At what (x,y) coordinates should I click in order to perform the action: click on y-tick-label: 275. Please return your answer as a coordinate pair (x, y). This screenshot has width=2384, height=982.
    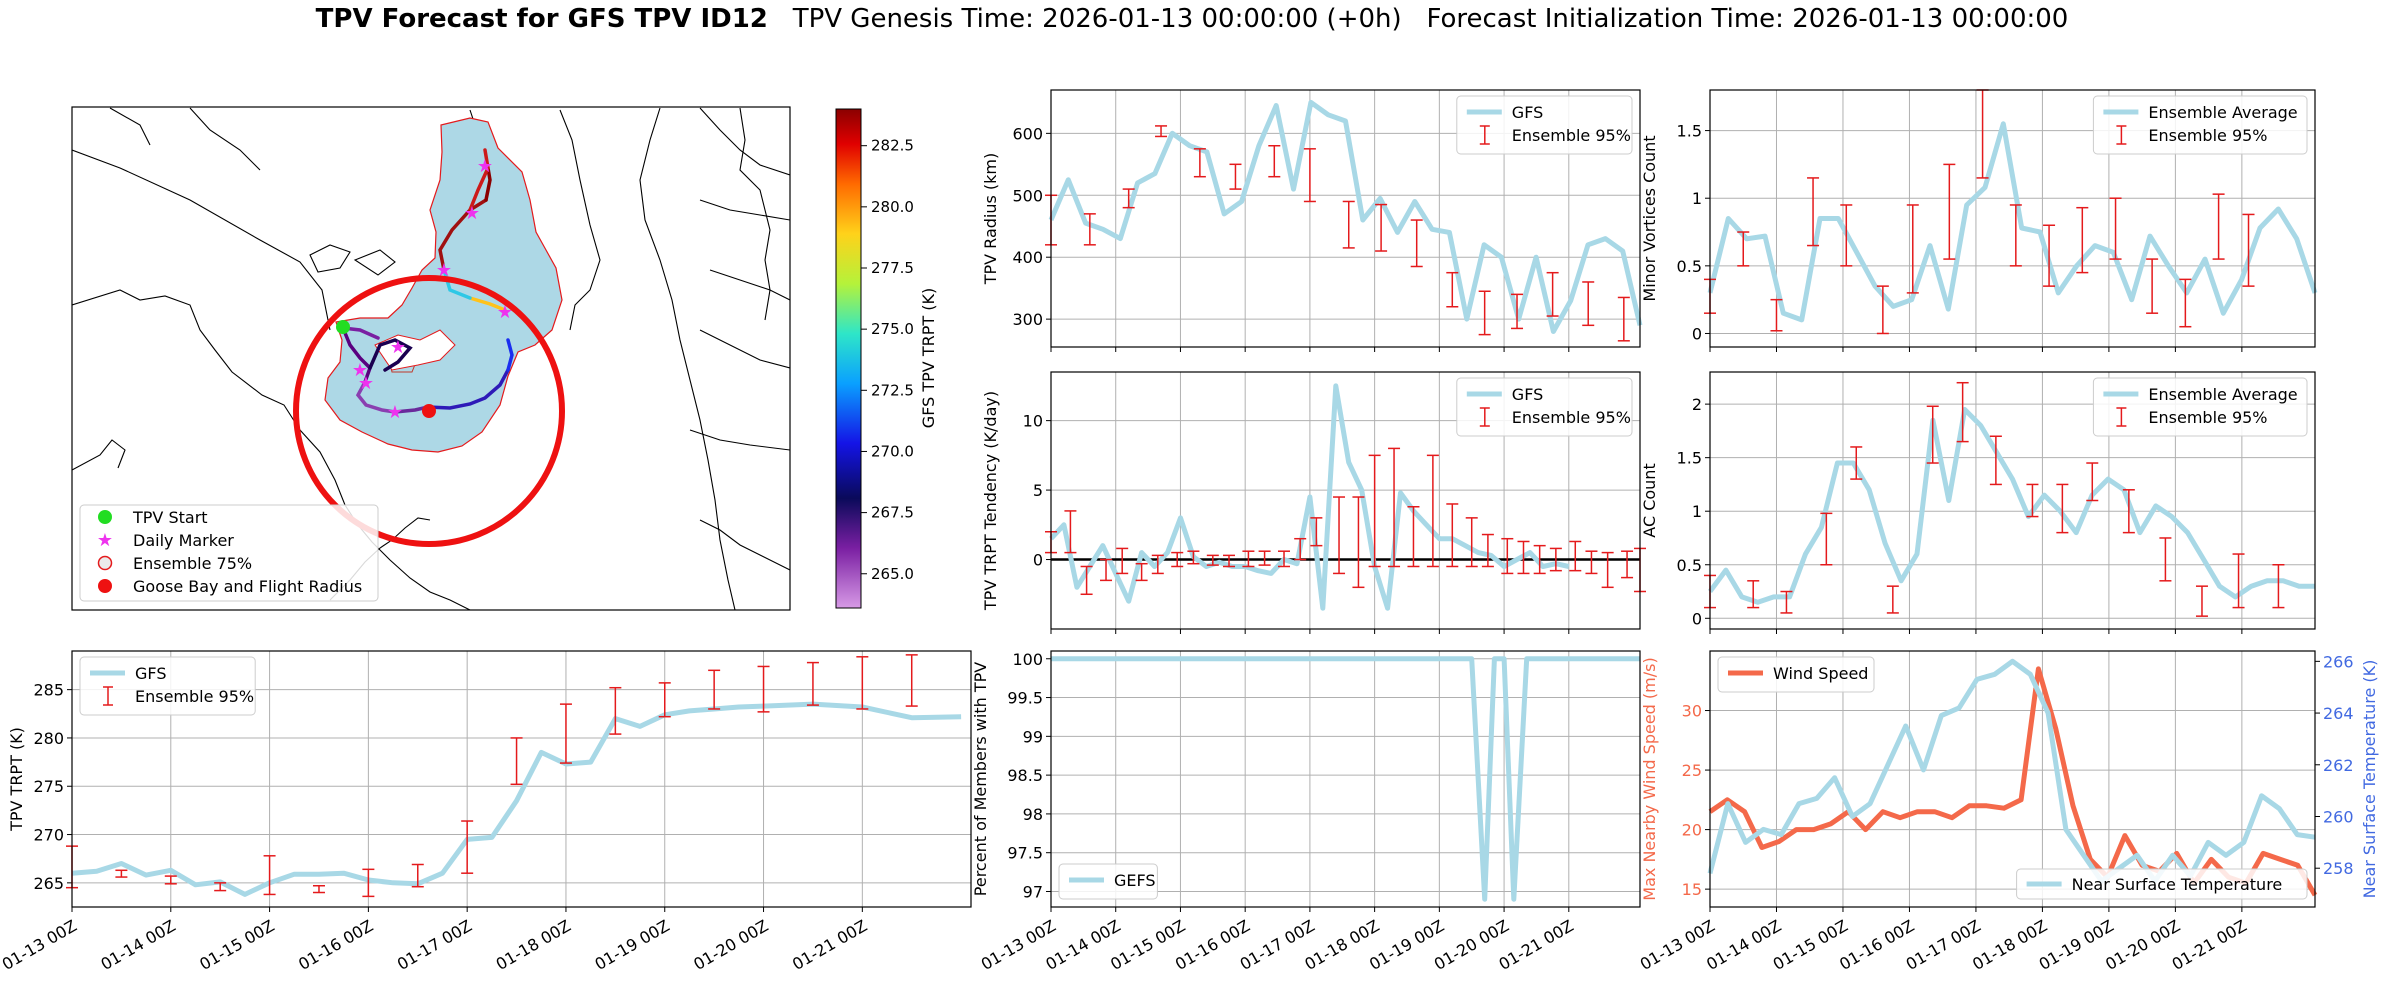
    Looking at the image, I should click on (48, 786).